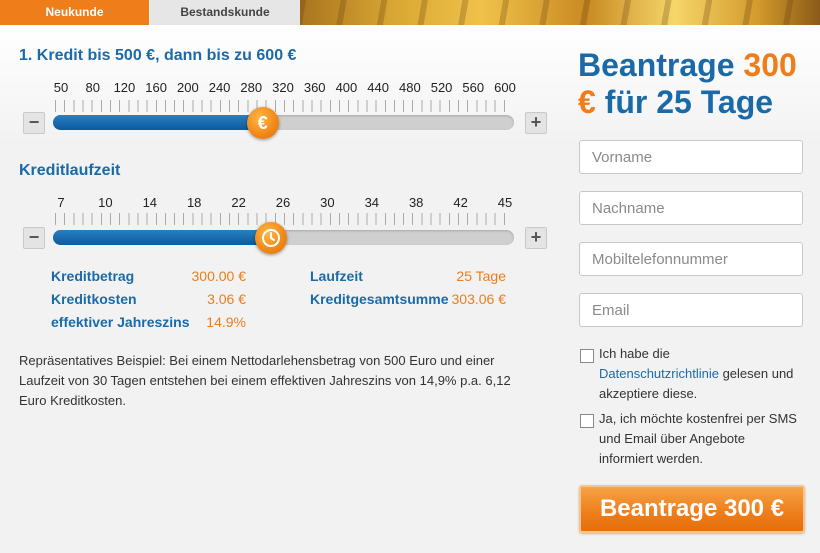 The width and height of the screenshot is (820, 553). I want to click on credit-tick-marks, so click(284, 106).